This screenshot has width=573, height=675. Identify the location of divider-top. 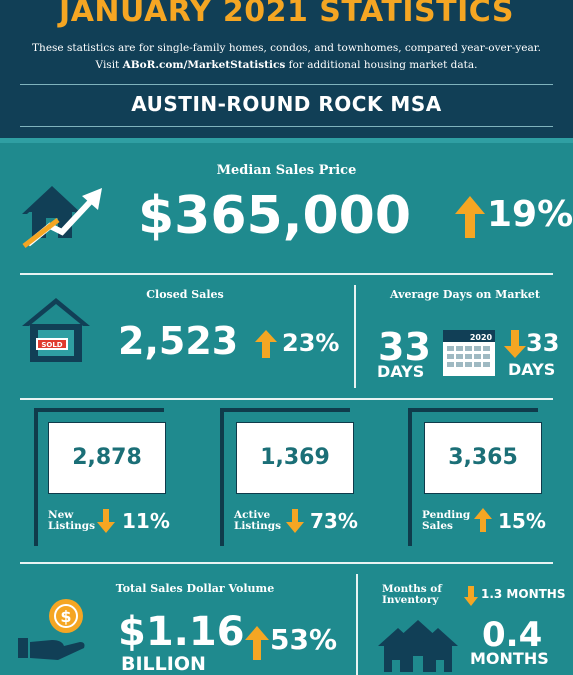
(286, 84).